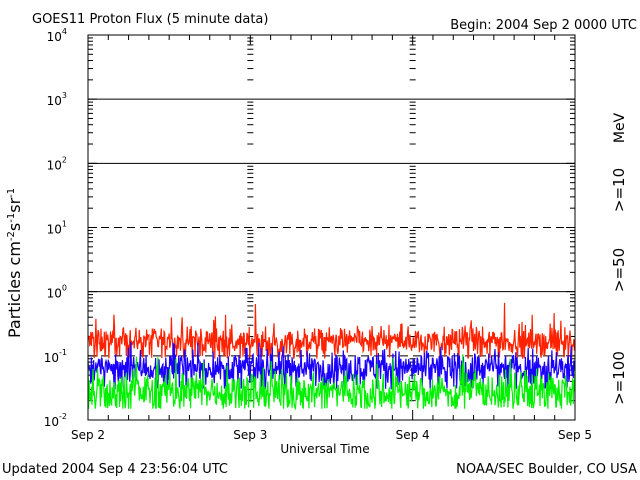 This screenshot has height=480, width=640. I want to click on source-credit: NOAA/SEC Boulder, CO USA, so click(546, 469).